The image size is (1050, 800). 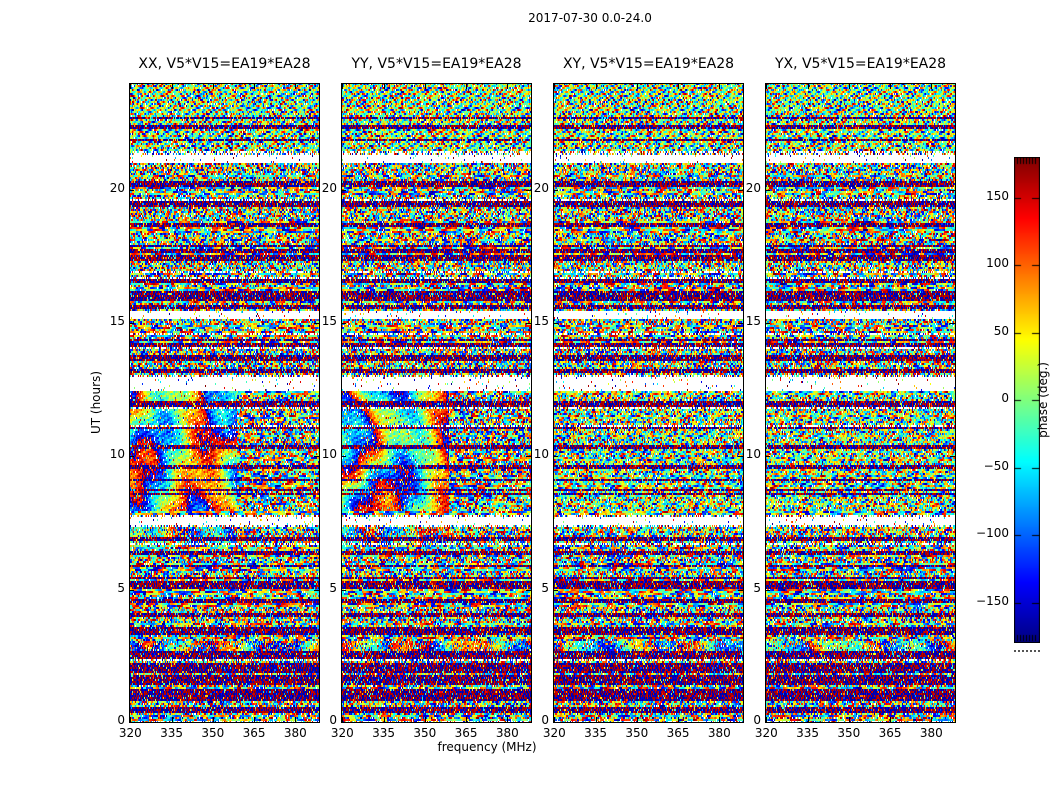 I want to click on panel-title-xx: XX, V5*V15=EA19*EA28, so click(x=224, y=64).